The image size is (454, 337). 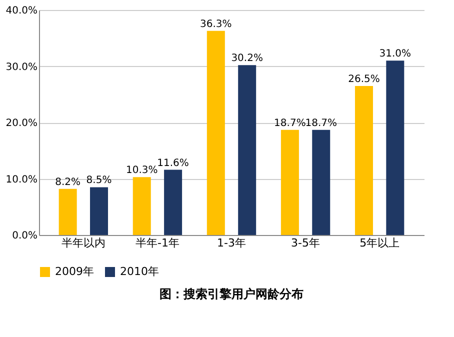 I want to click on legend-label: 2010年, so click(x=139, y=271).